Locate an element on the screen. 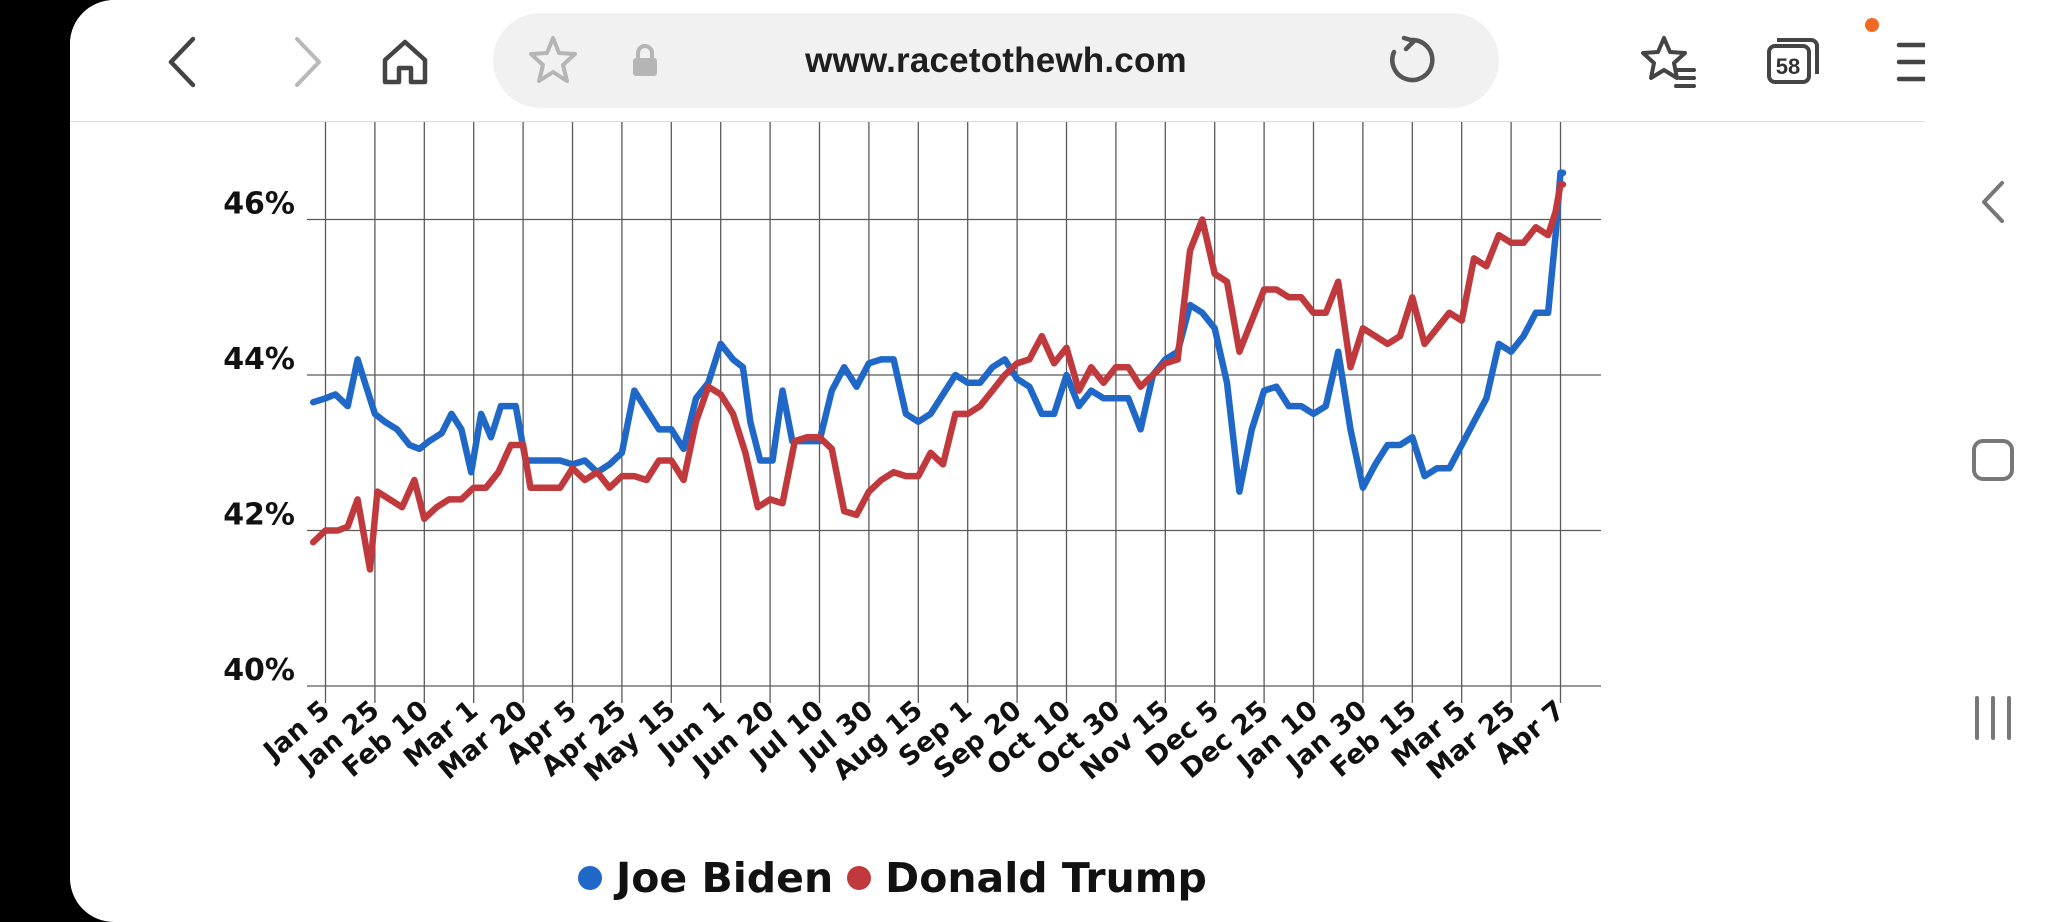 The image size is (2048, 922). legend-marker-biden is located at coordinates (590, 878).